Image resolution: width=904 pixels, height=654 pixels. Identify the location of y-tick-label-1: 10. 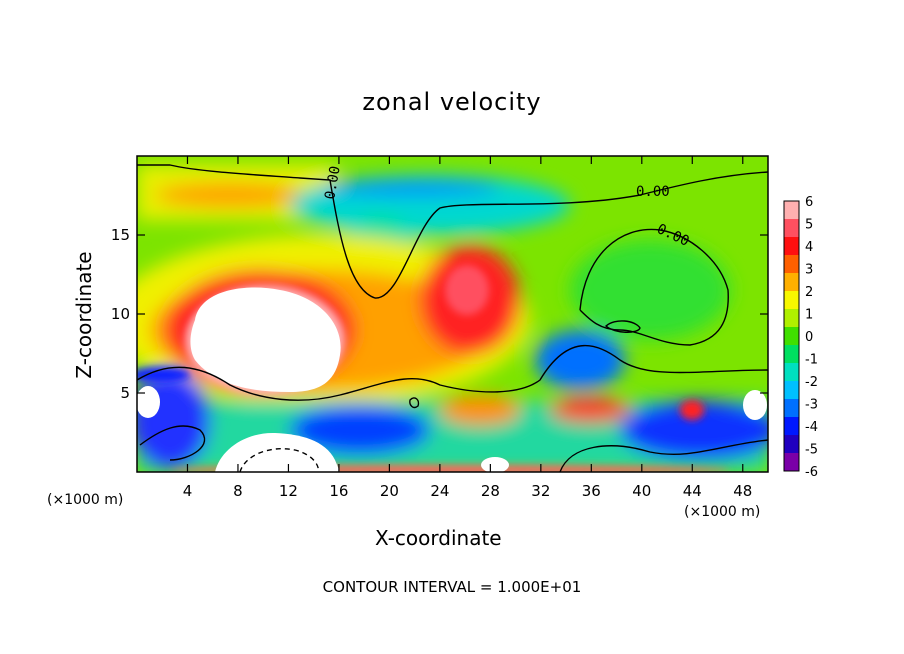
(120, 314).